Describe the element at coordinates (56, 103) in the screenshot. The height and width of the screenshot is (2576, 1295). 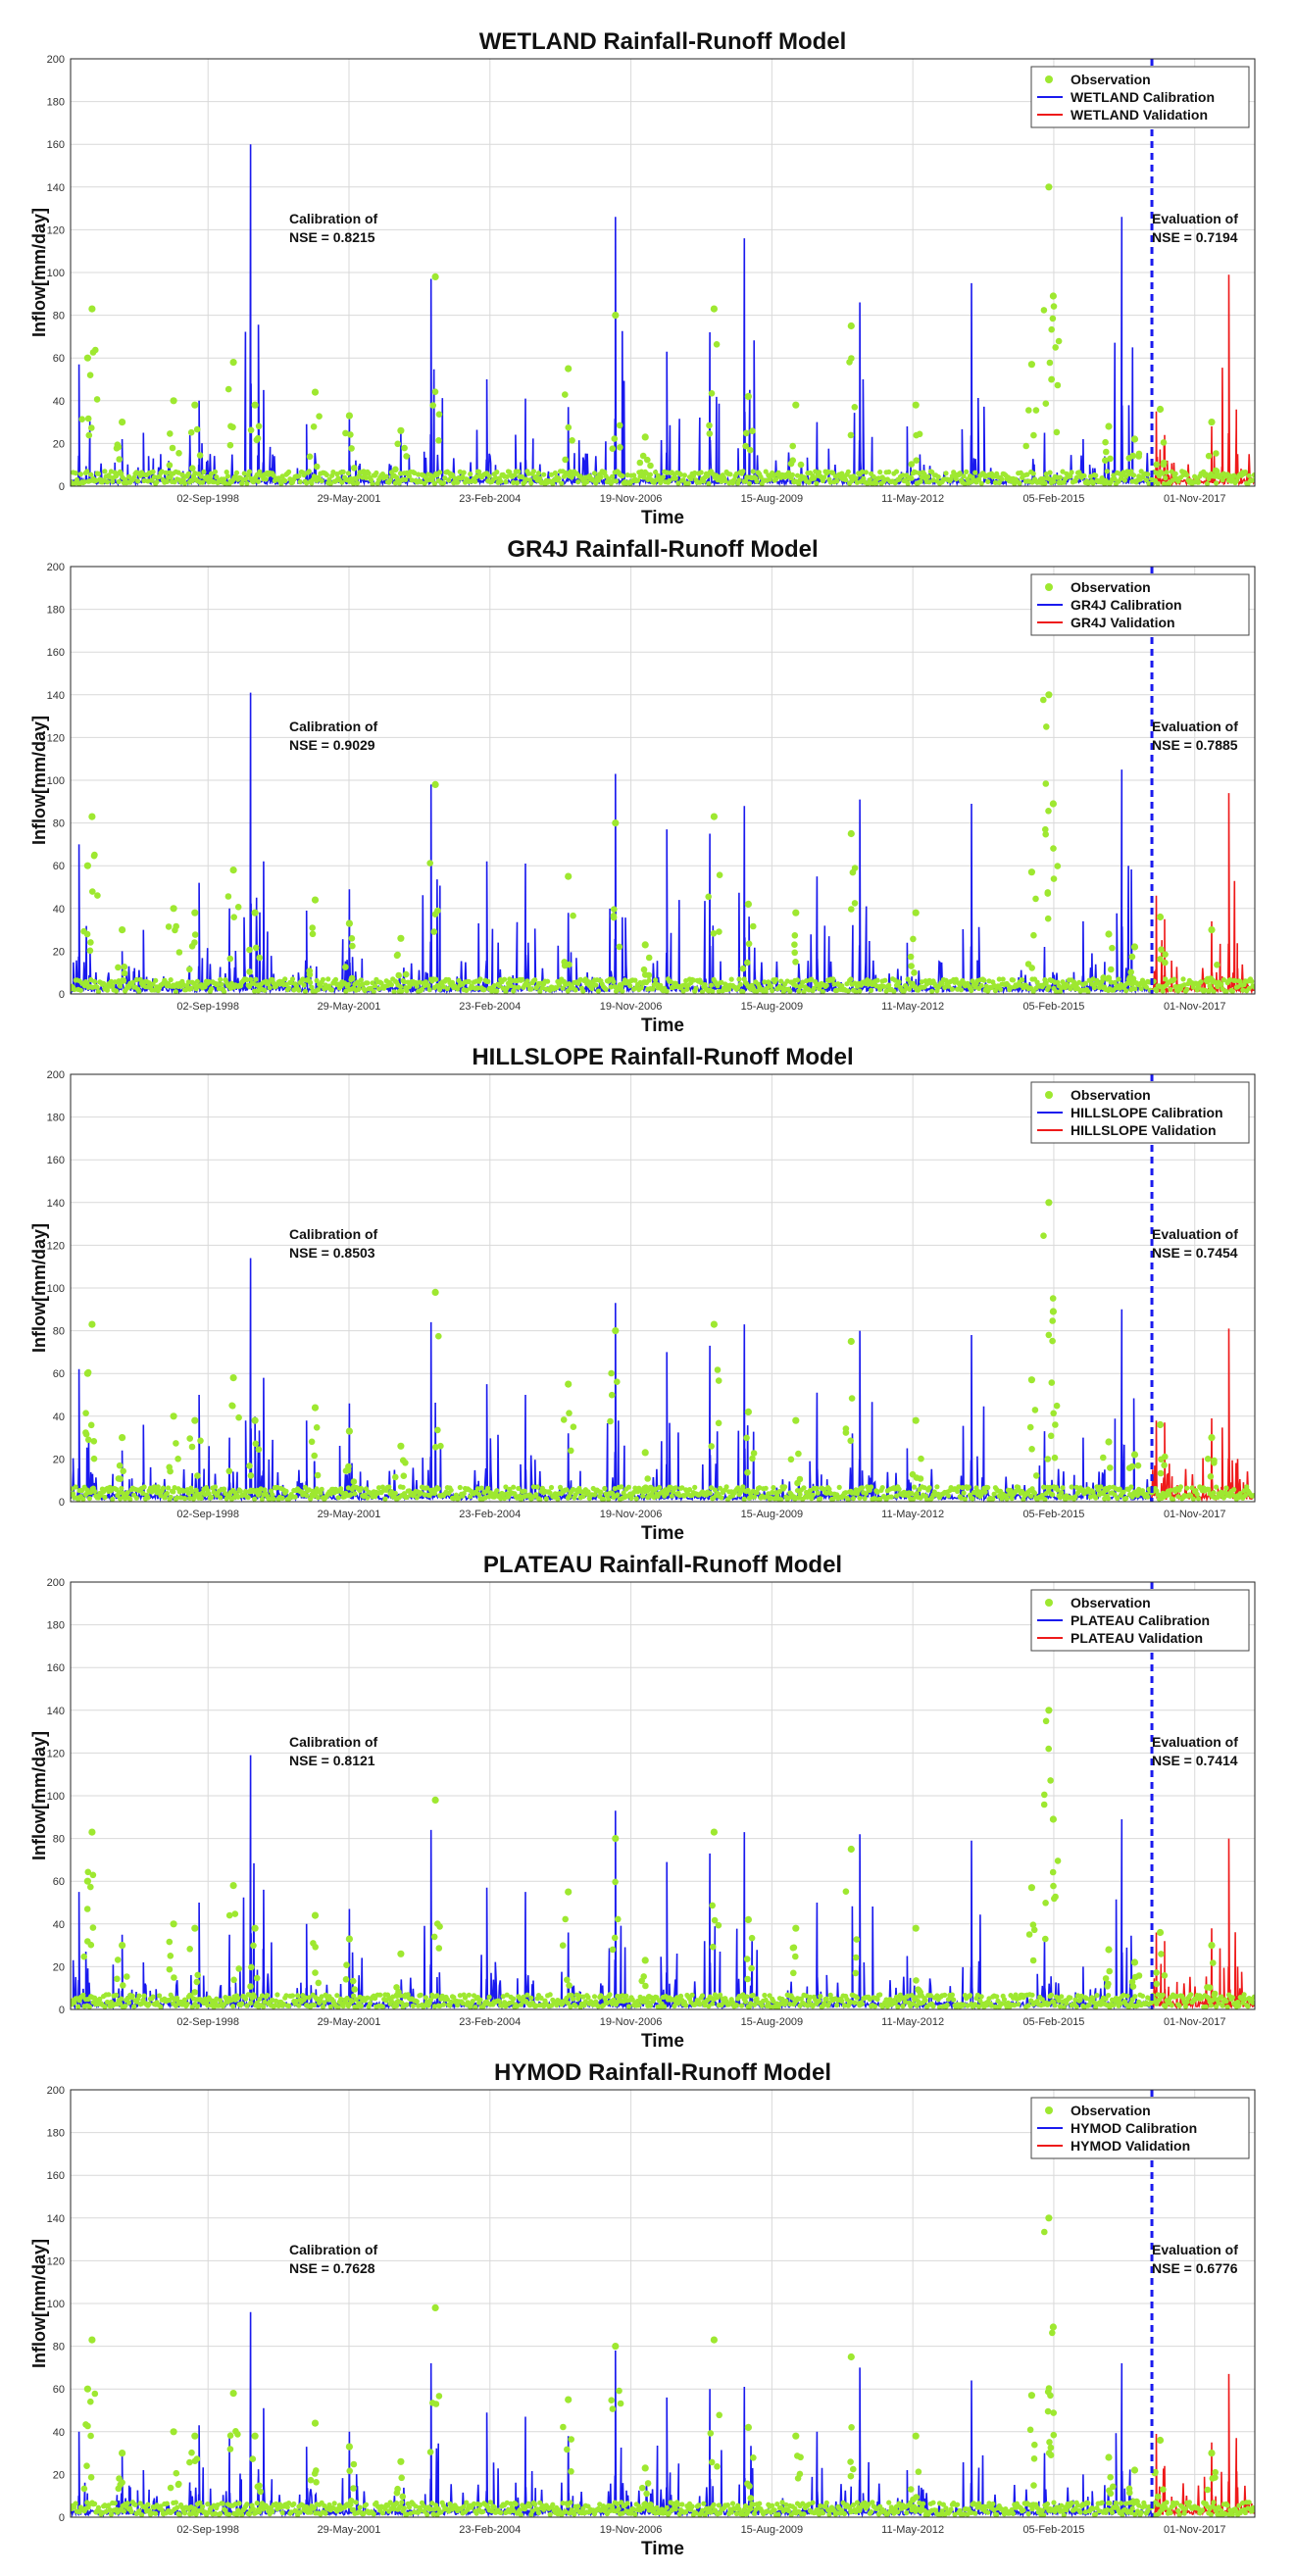
I see `y-tick-label: 180` at that location.